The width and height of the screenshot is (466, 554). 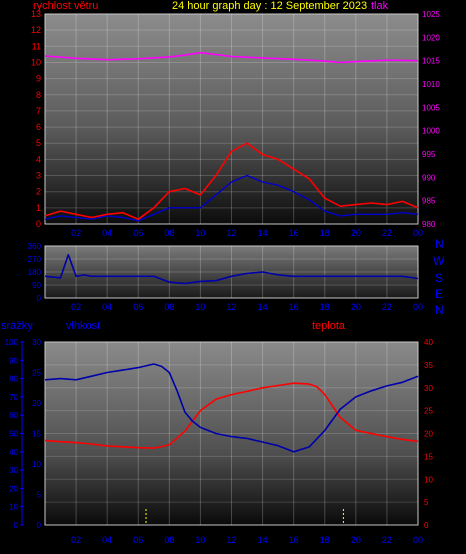 What do you see at coordinates (36, 373) in the screenshot?
I see `humidity-tick-label: 25` at bounding box center [36, 373].